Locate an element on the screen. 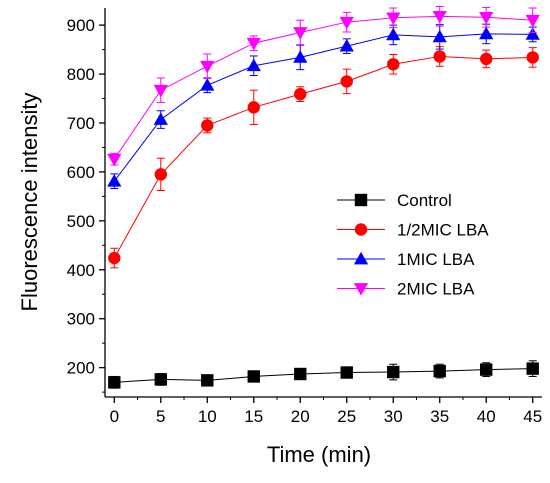 The width and height of the screenshot is (550, 483). legend-label: 2MIC LBA is located at coordinates (436, 289).